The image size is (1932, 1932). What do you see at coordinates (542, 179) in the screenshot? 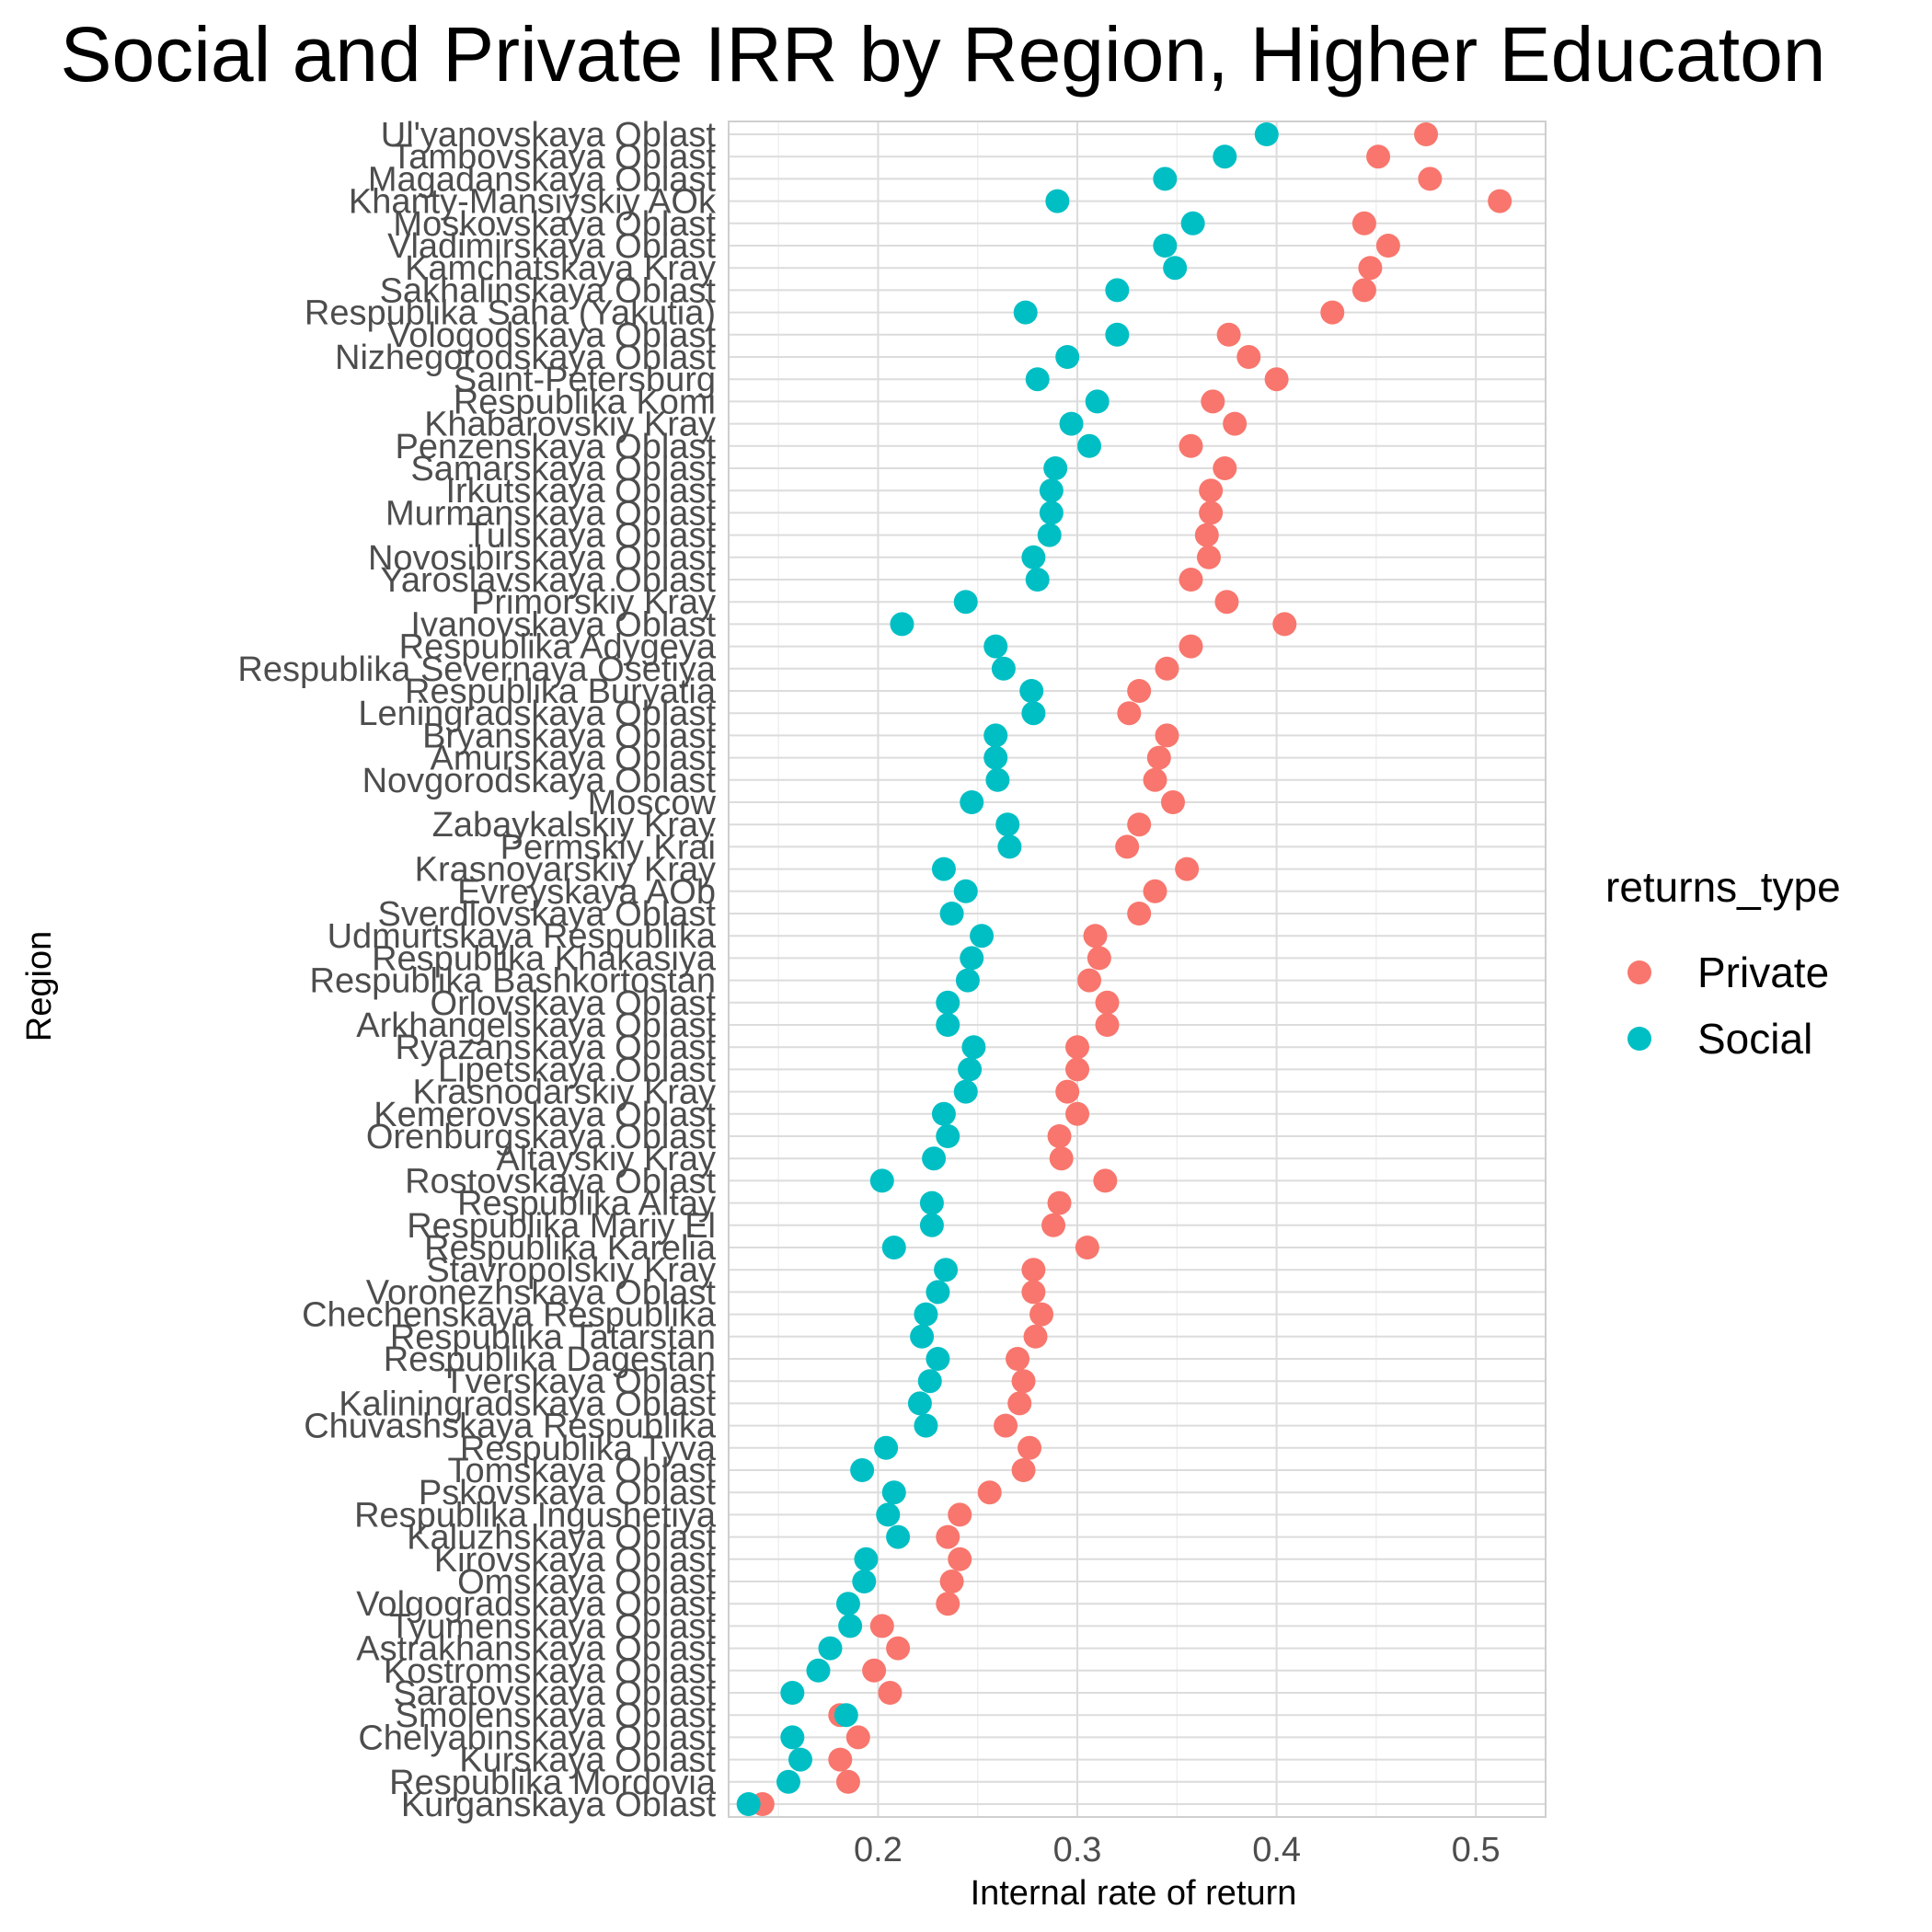
I see `y-tick-label: Magadanskaya Oblast` at bounding box center [542, 179].